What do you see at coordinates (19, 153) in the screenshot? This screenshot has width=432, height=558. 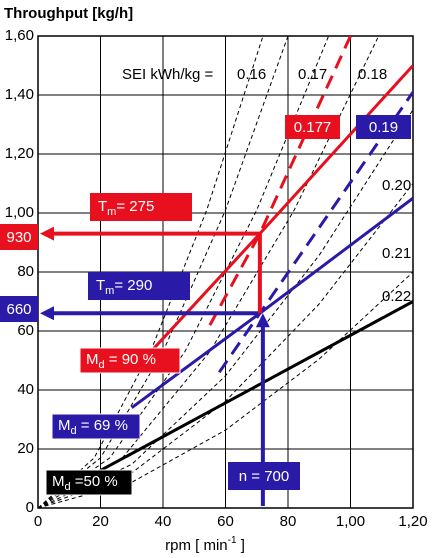 I see `y-tick-label: 1,20` at bounding box center [19, 153].